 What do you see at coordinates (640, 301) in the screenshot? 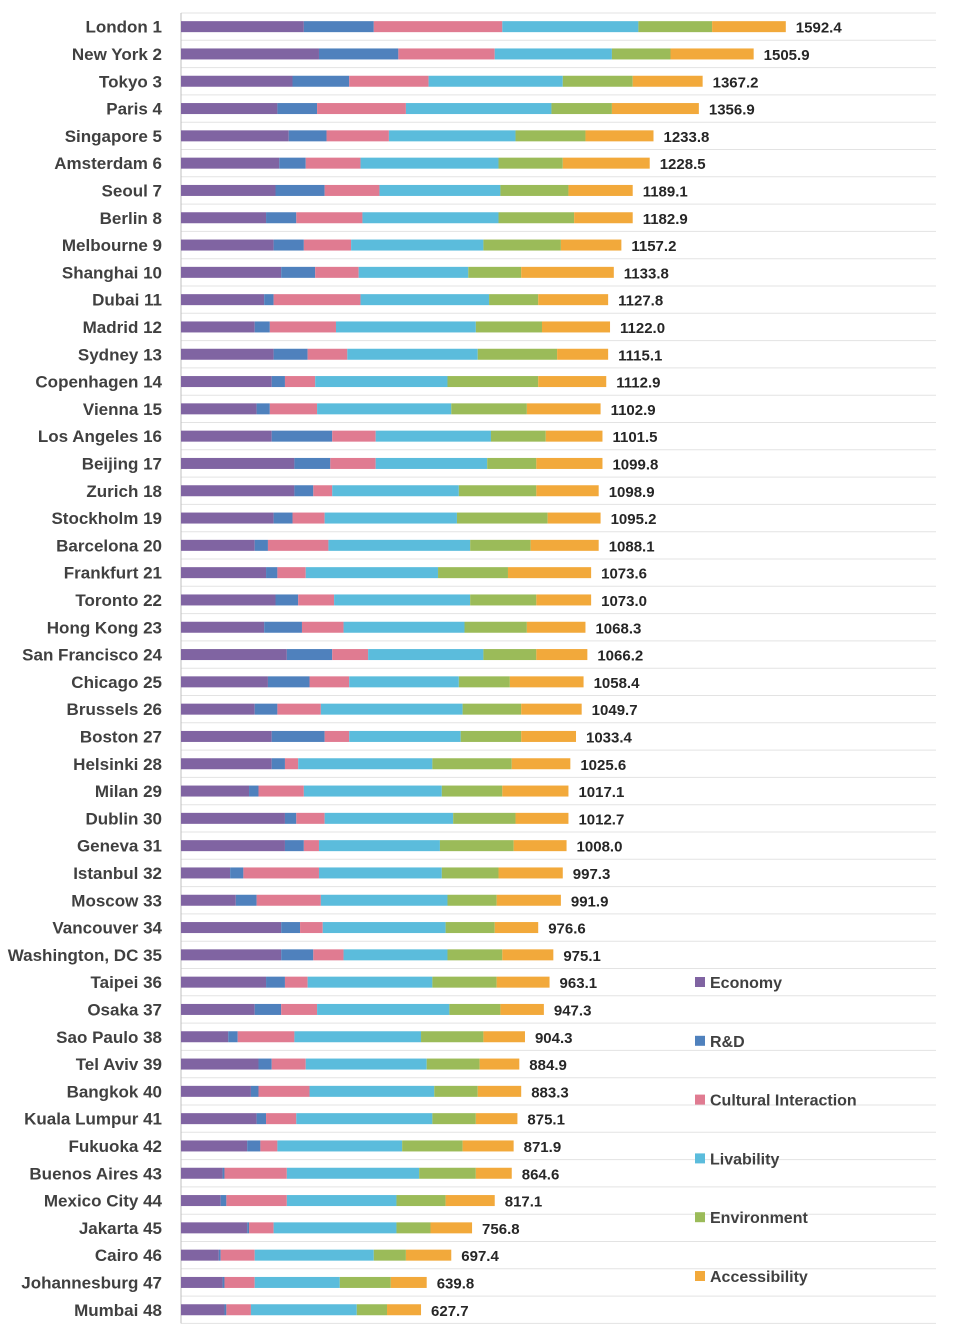
I see `total-value-label: 1127.8` at bounding box center [640, 301].